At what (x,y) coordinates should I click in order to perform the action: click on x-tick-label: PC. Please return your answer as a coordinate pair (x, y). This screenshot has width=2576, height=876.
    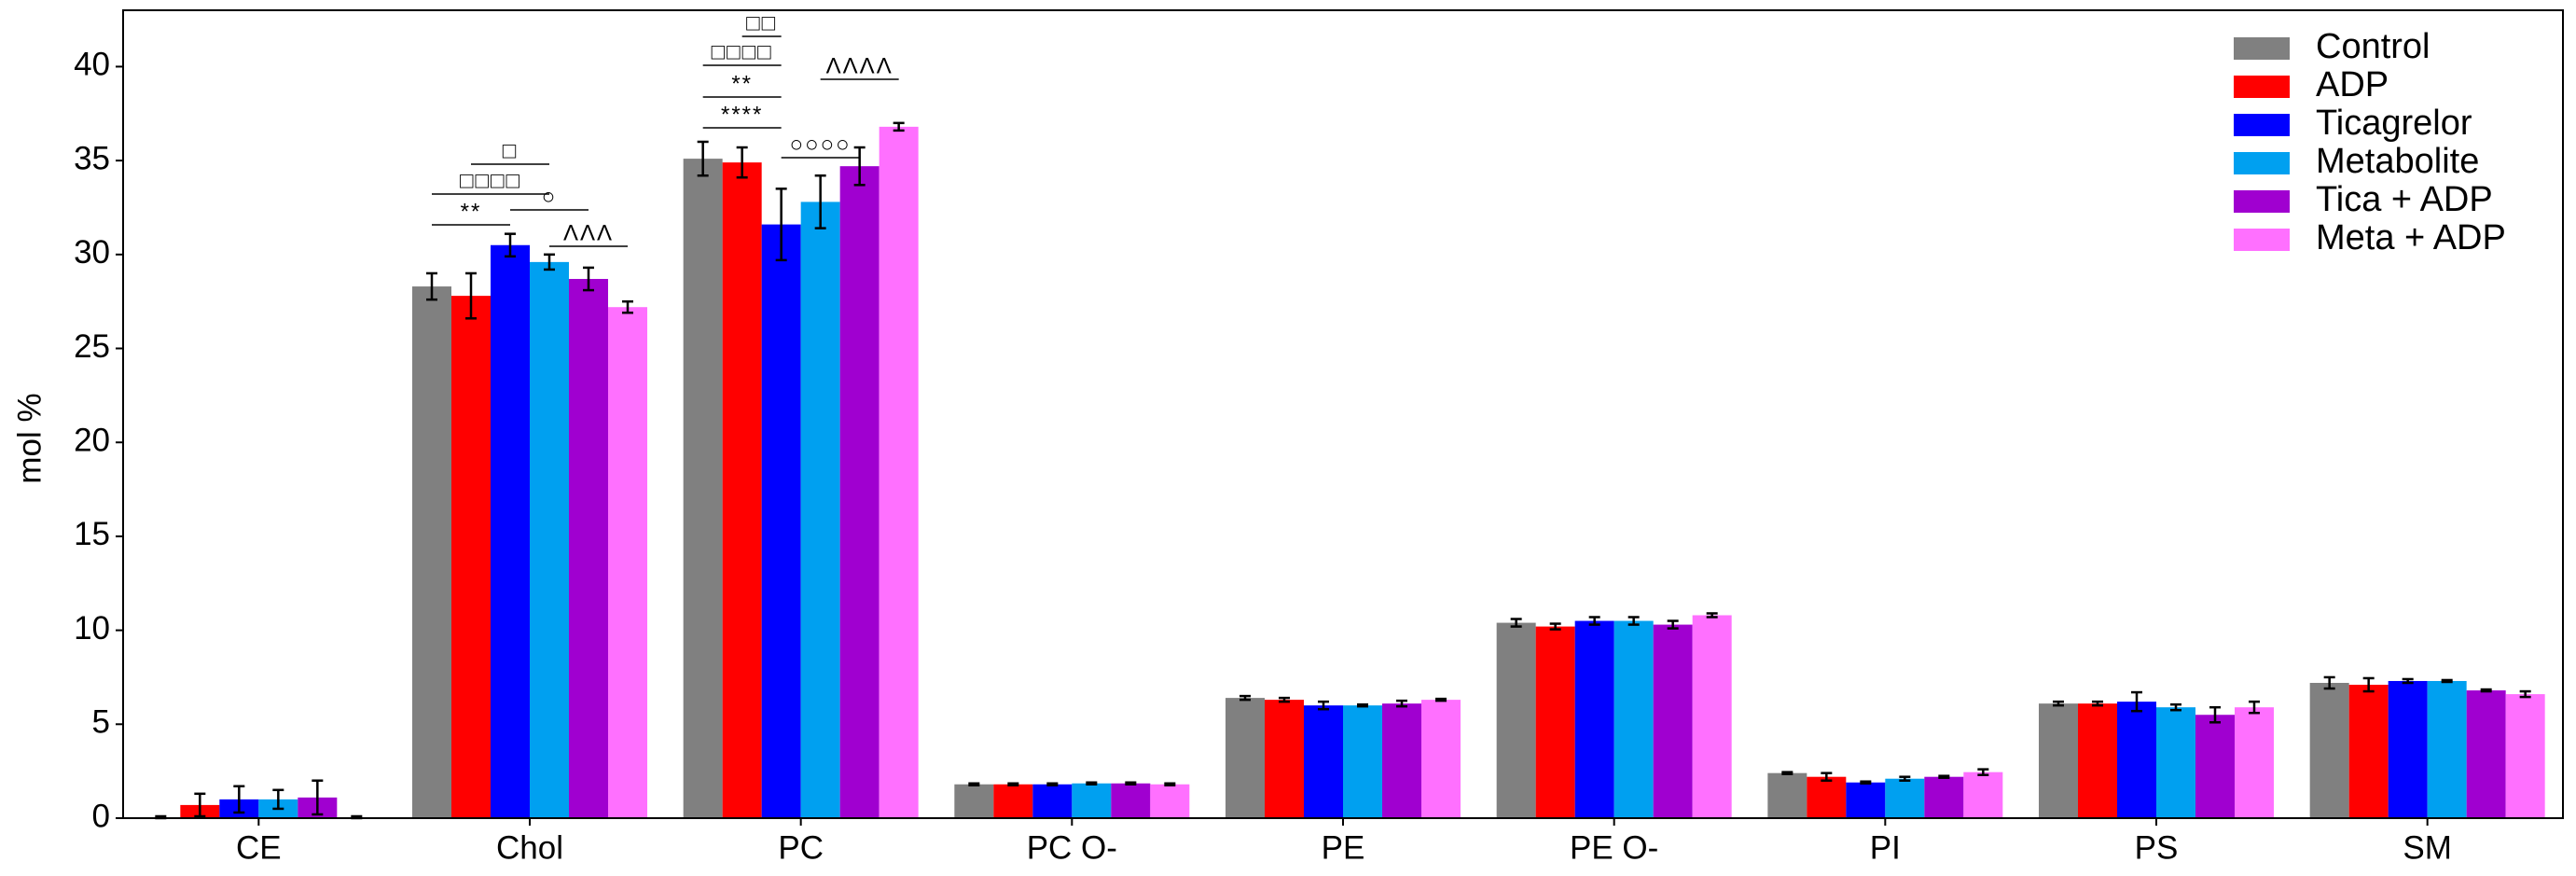
    Looking at the image, I should click on (801, 847).